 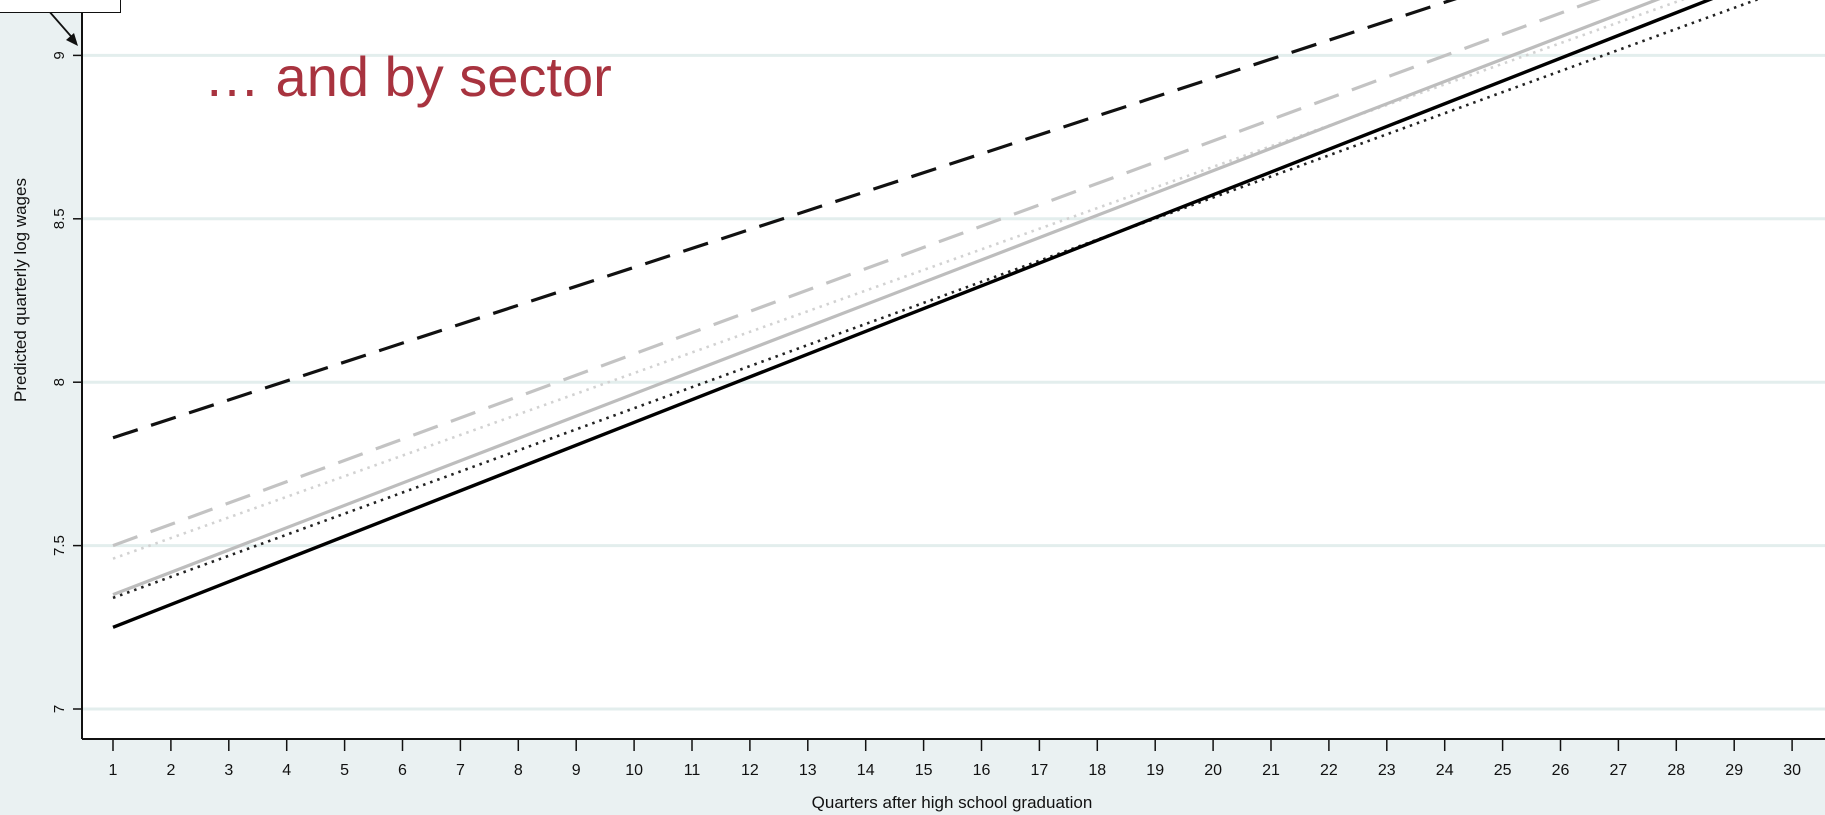 What do you see at coordinates (1271, 770) in the screenshot?
I see `x-tick-label: 21` at bounding box center [1271, 770].